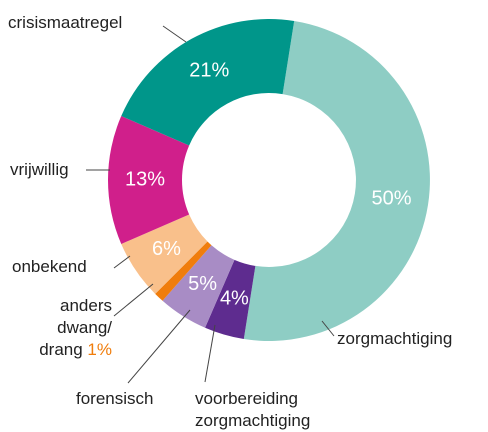  What do you see at coordinates (49, 266) in the screenshot?
I see `label: onbekend` at bounding box center [49, 266].